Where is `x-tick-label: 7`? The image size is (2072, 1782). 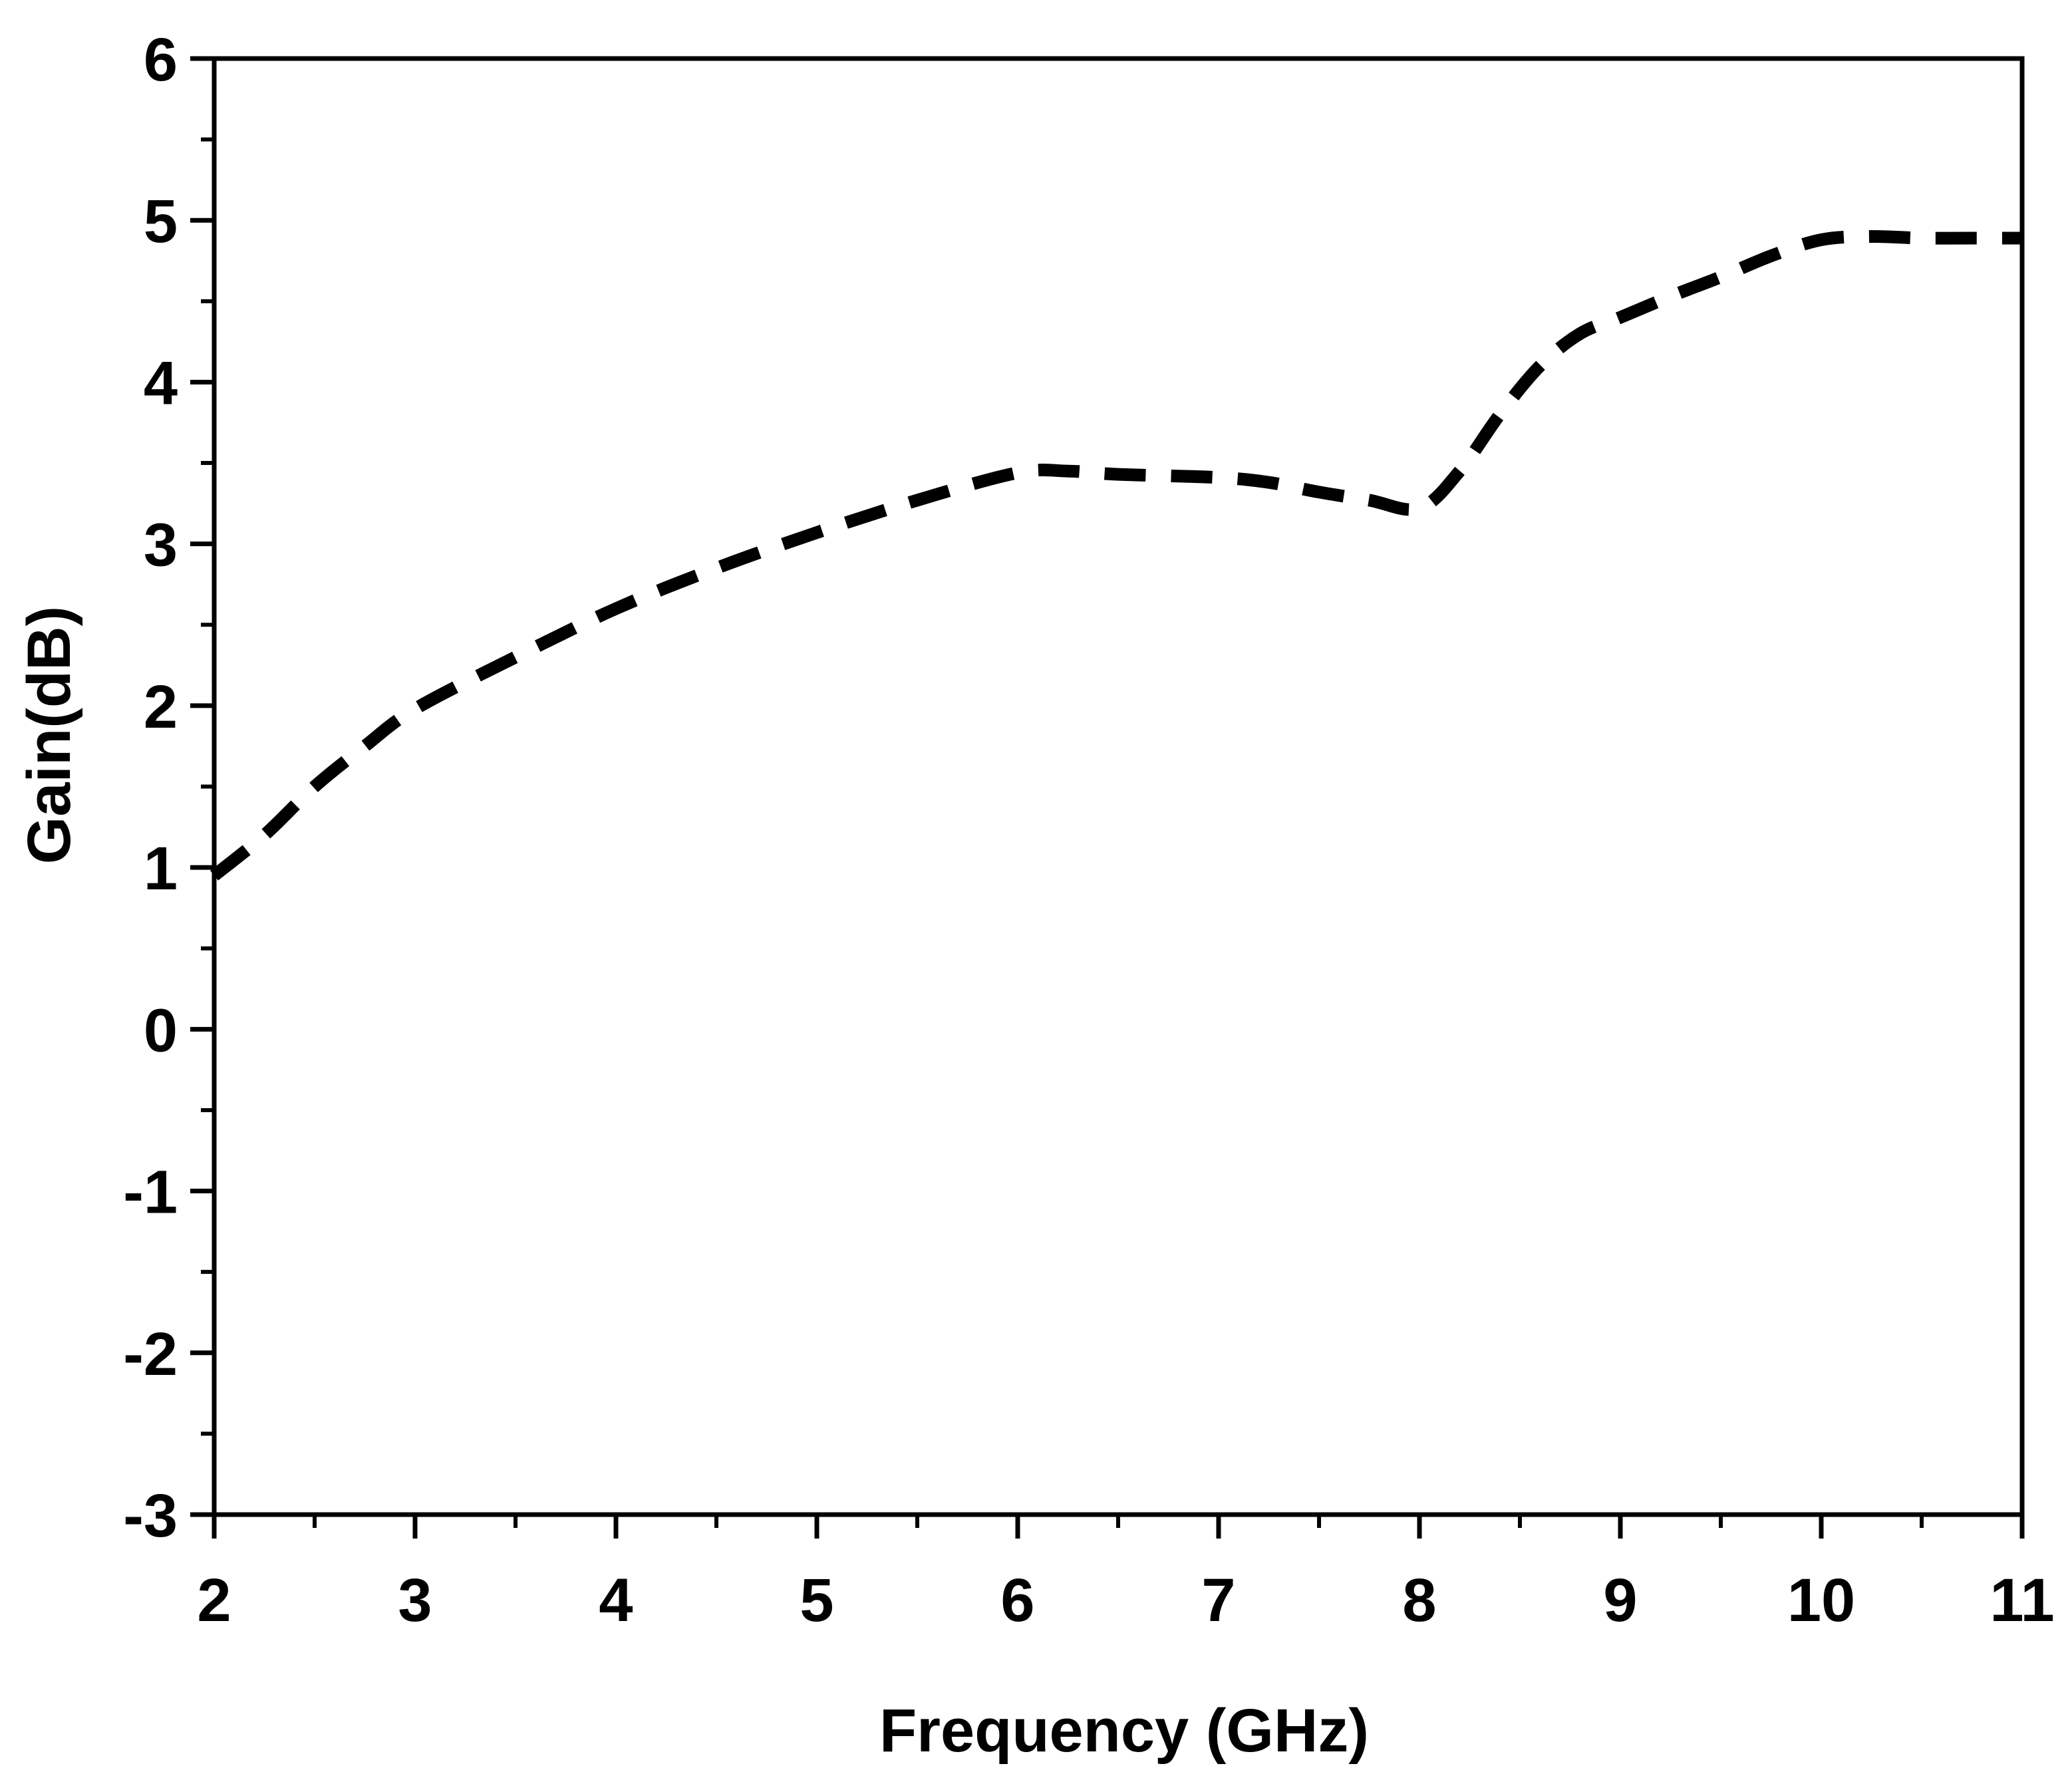
x-tick-label: 7 is located at coordinates (1218, 1600).